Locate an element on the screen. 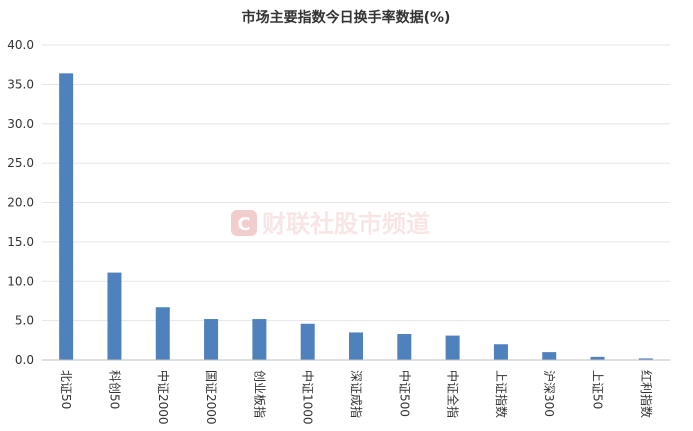 Image resolution: width=693 pixels, height=431 pixels. watermark-text: 财联社股市频道 is located at coordinates (346, 224).